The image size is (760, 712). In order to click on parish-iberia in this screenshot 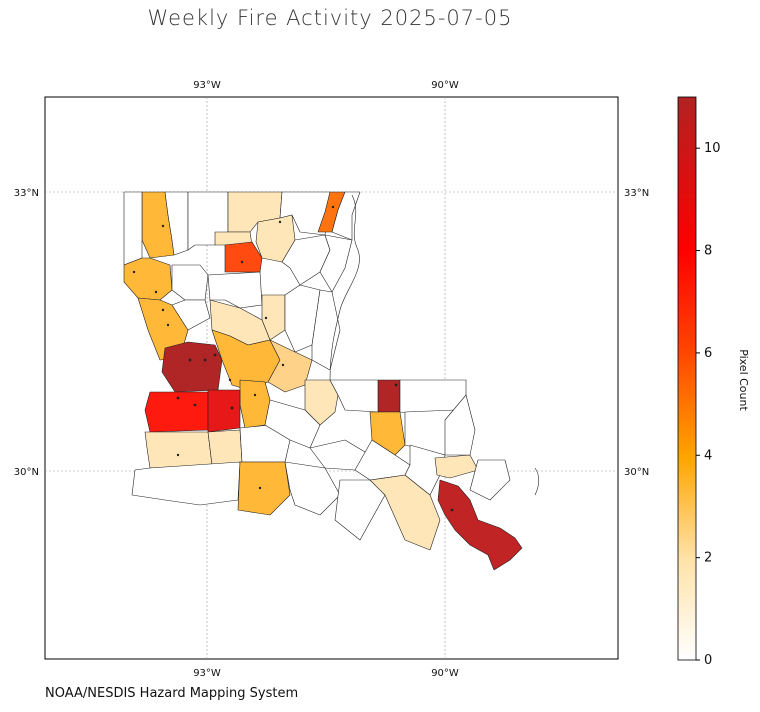, I will do `click(312, 488)`.